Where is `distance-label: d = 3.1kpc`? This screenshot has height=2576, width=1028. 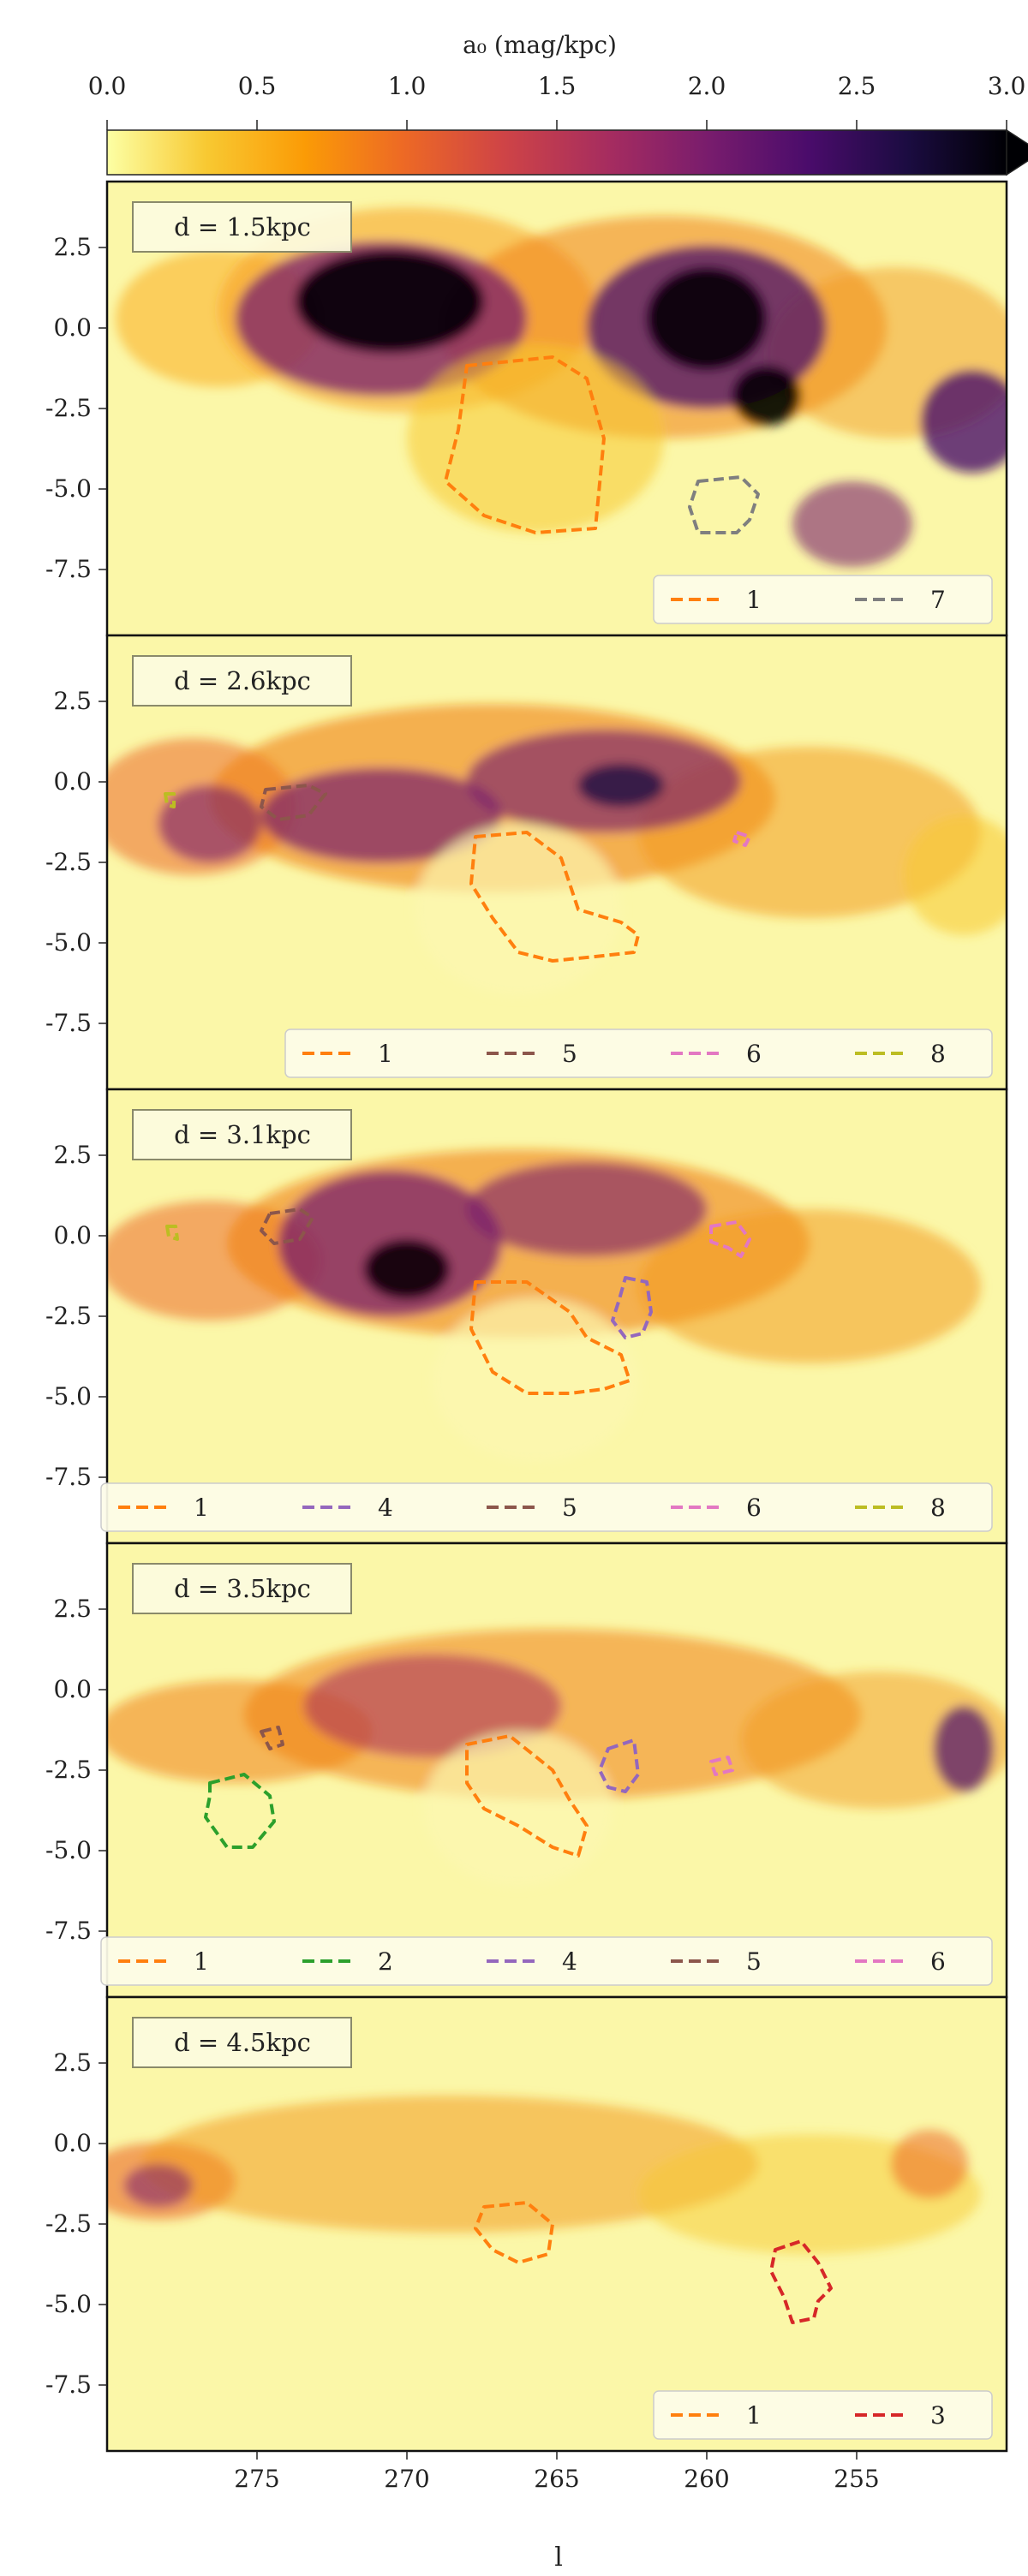 distance-label: d = 3.1kpc is located at coordinates (243, 1134).